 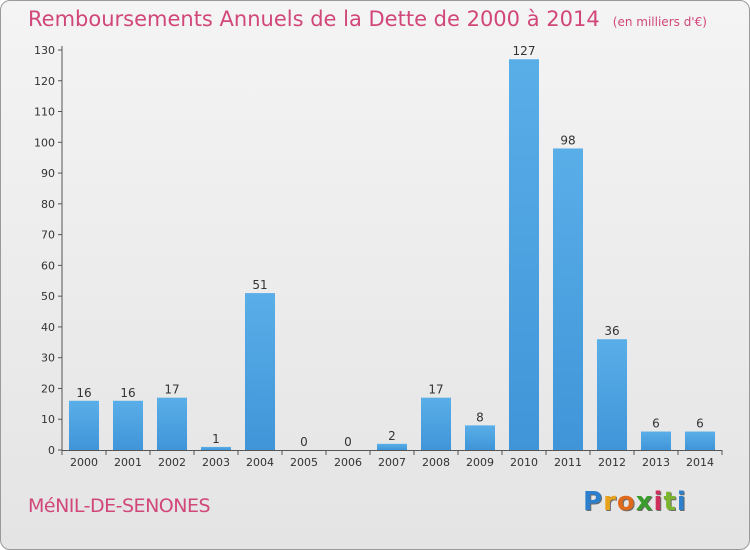 I want to click on x-tick-label: 2013, so click(x=656, y=462).